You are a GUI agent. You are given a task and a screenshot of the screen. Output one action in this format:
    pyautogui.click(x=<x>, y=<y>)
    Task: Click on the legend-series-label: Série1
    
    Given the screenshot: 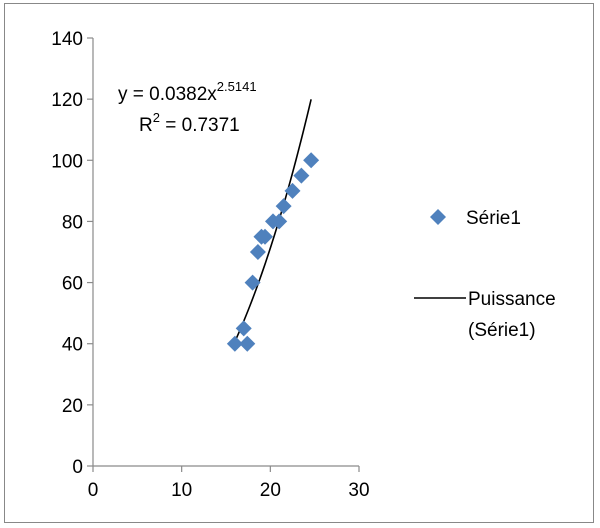 What is the action you would take?
    pyautogui.click(x=493, y=218)
    